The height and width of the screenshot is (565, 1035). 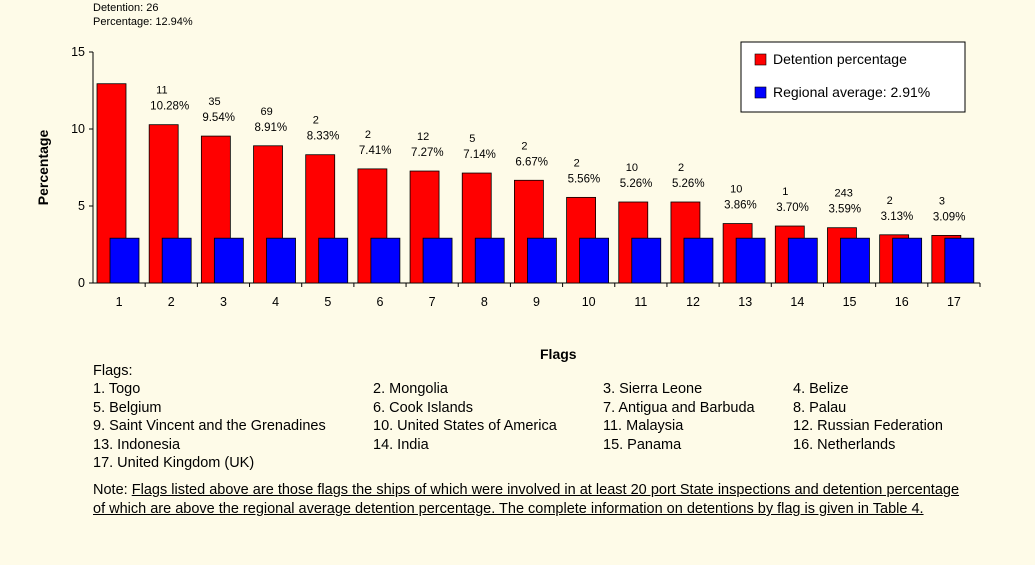 What do you see at coordinates (740, 206) in the screenshot?
I see `percentage-data-label: 3.86%` at bounding box center [740, 206].